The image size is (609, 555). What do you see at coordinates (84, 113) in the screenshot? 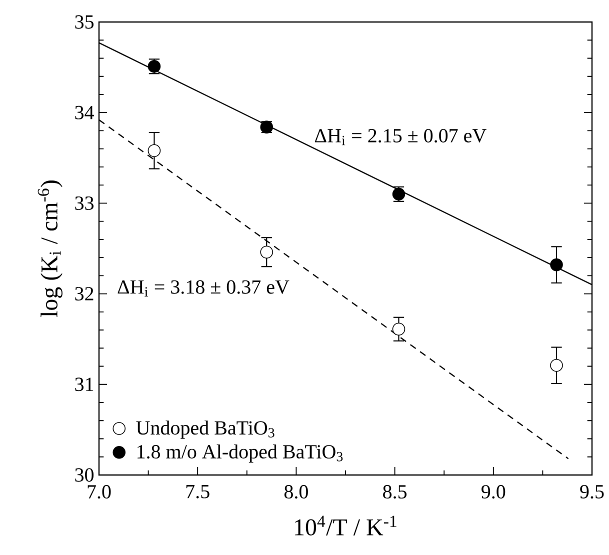
I see `y-tick-label: 34` at bounding box center [84, 113].